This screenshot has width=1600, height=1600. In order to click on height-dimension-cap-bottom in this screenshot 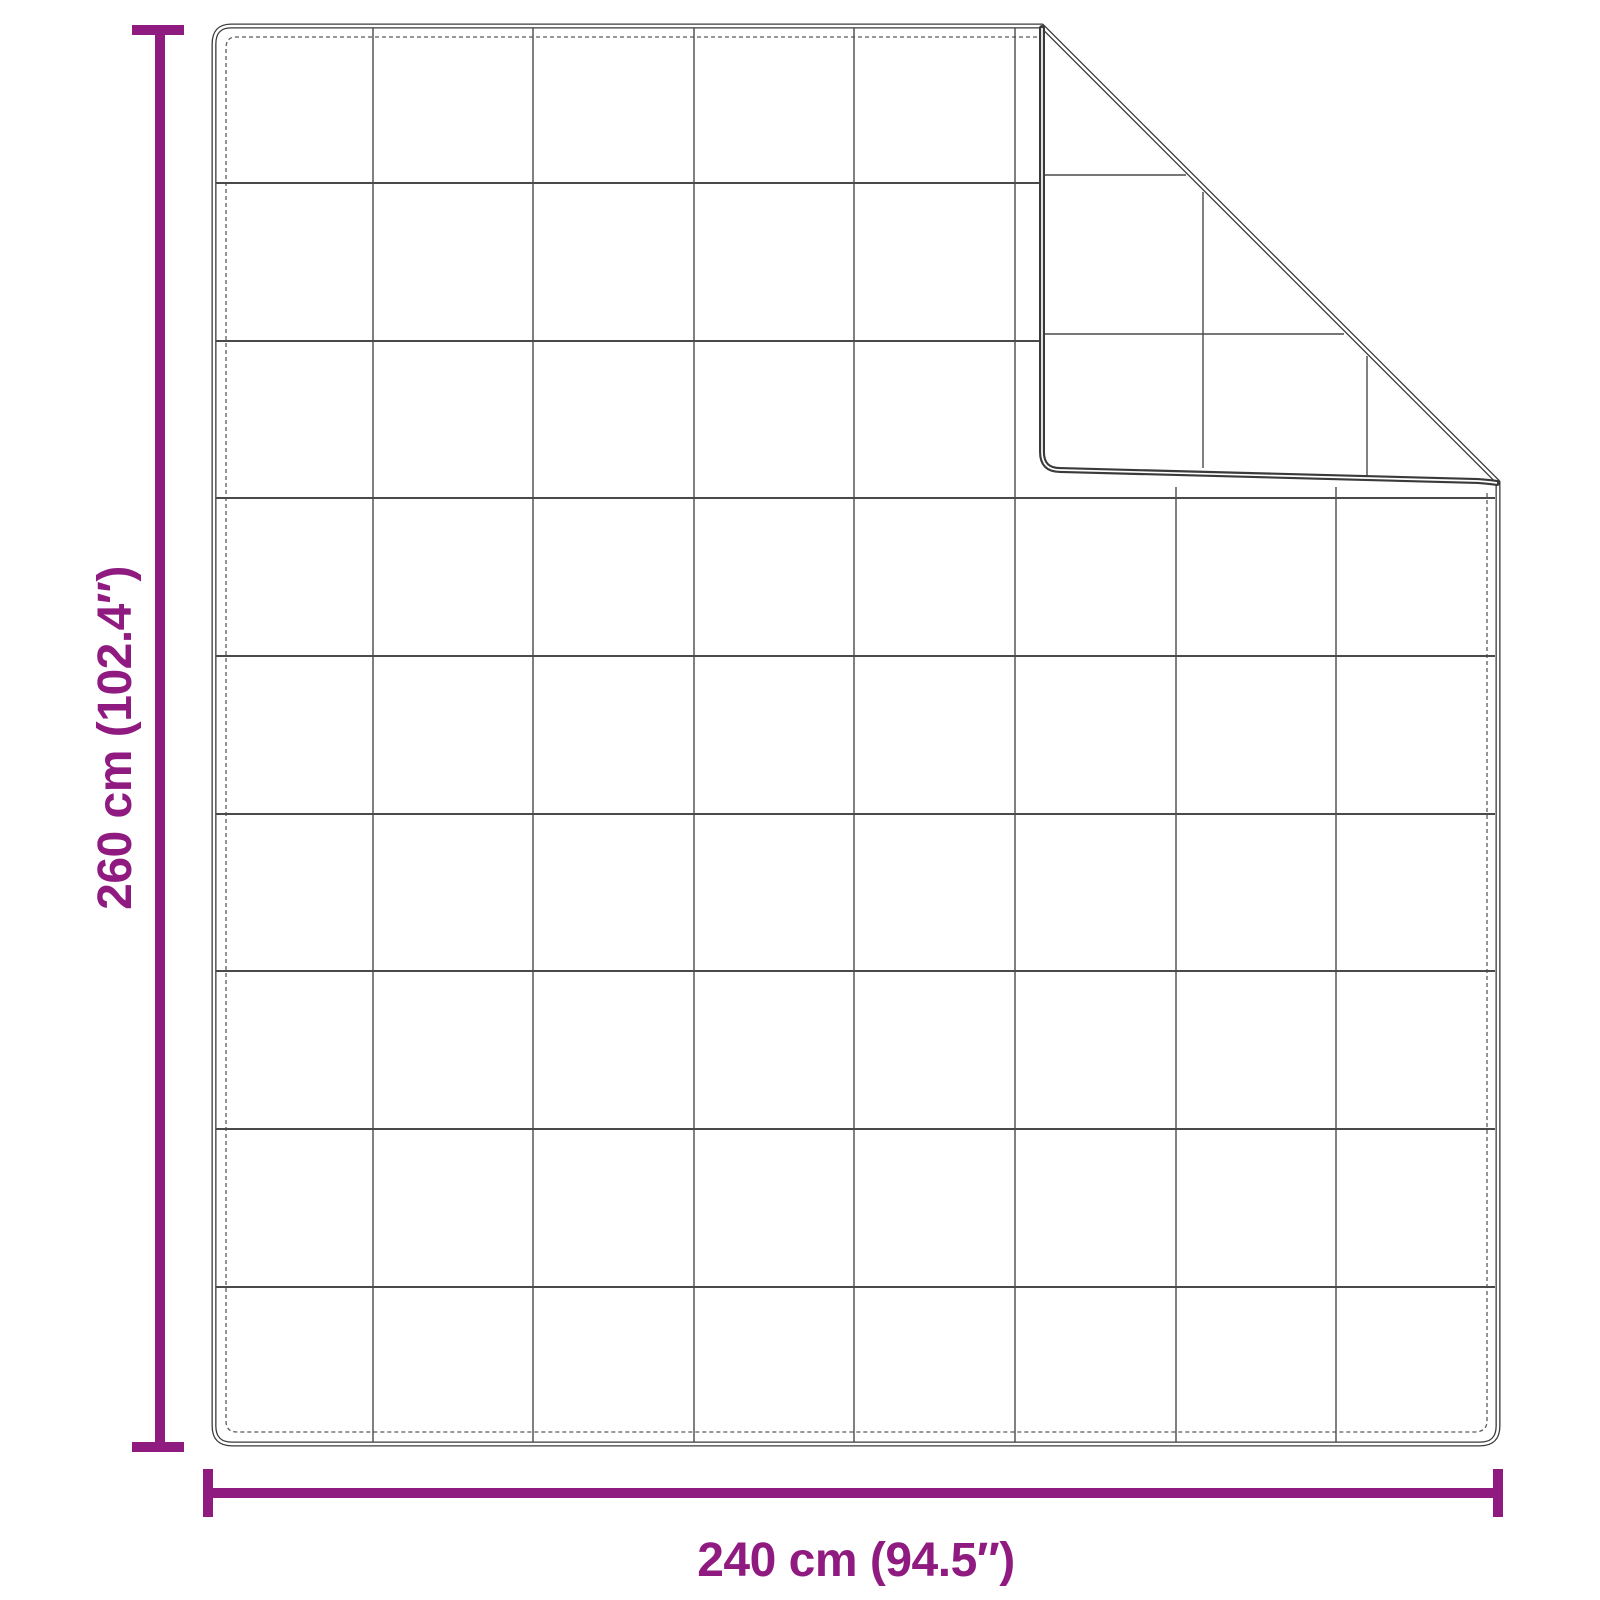, I will do `click(158, 1447)`.